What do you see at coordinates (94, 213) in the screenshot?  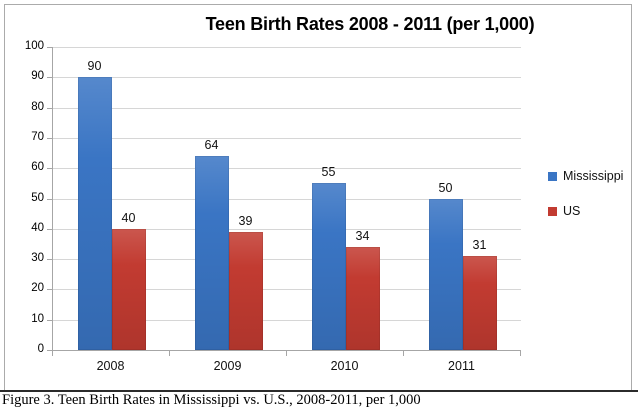 I see `bar-mississippi-2008` at bounding box center [94, 213].